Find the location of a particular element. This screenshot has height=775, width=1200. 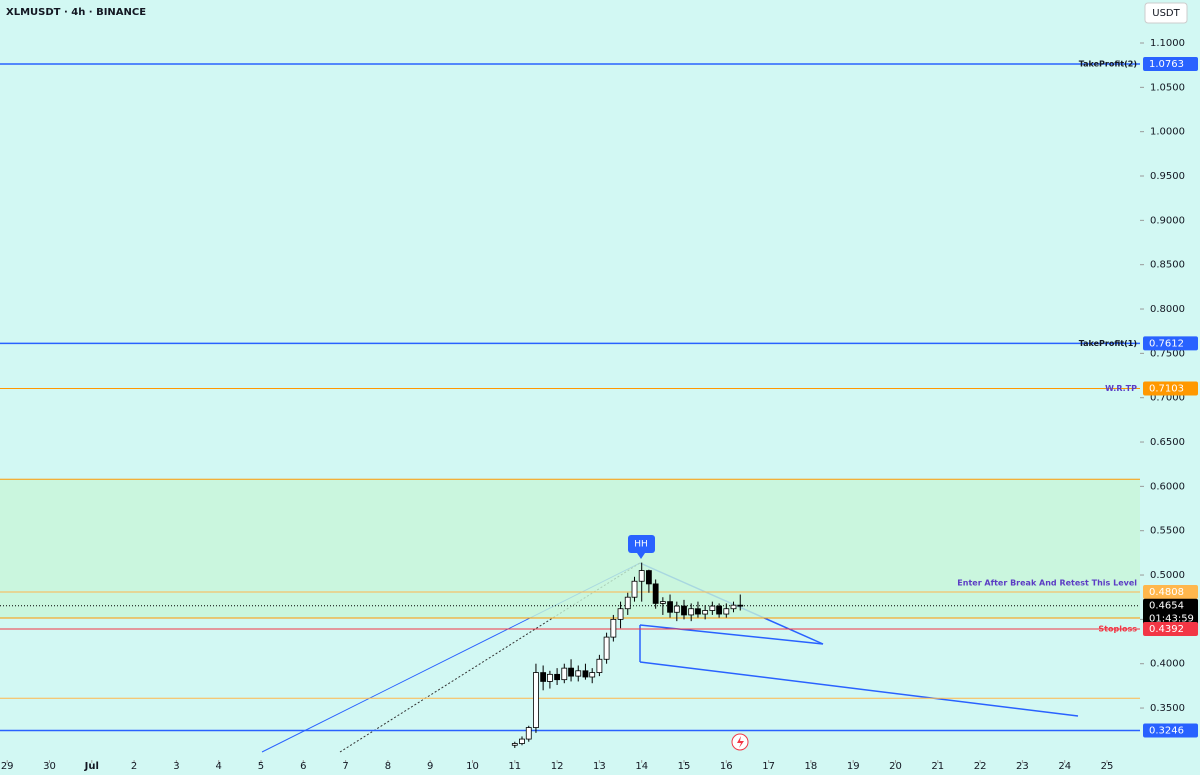

alert-bolt is located at coordinates (740, 742).